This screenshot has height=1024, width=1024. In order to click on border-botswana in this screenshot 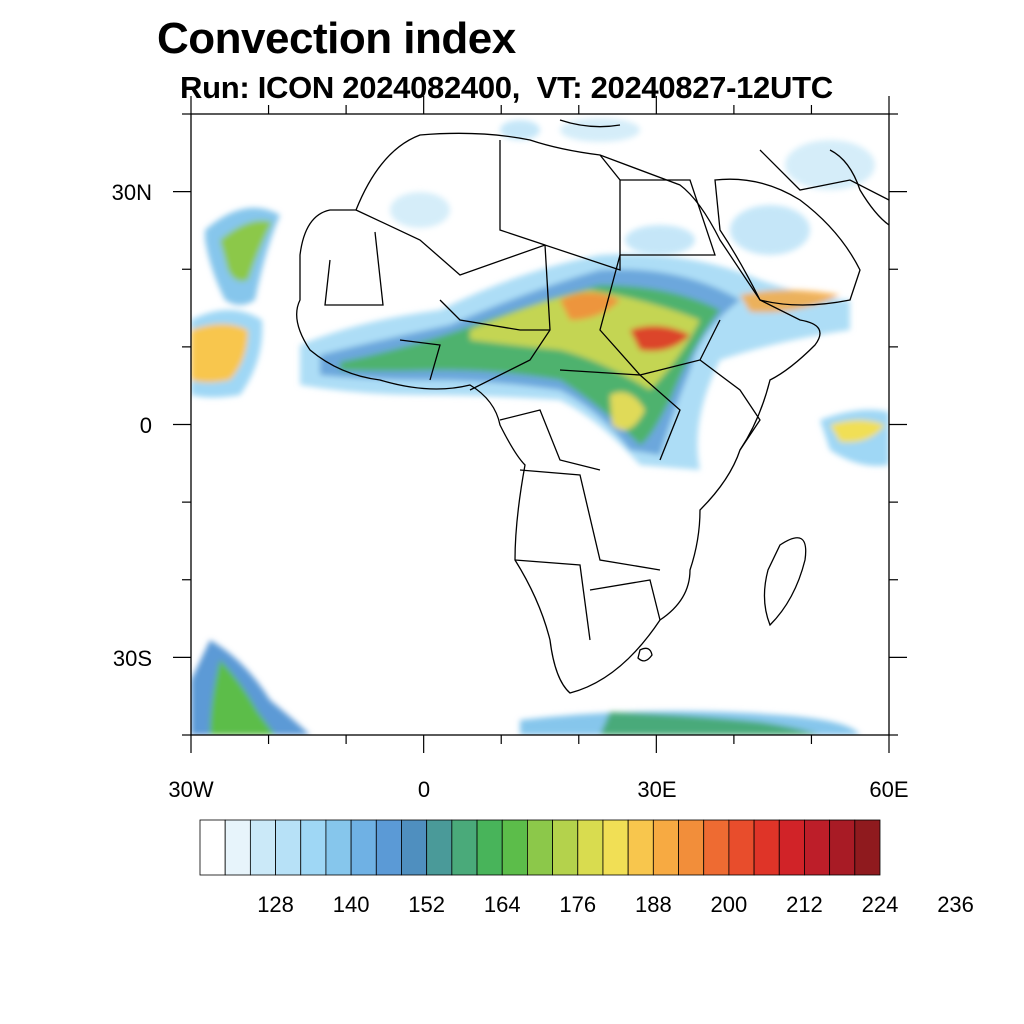, I will do `click(625, 600)`.